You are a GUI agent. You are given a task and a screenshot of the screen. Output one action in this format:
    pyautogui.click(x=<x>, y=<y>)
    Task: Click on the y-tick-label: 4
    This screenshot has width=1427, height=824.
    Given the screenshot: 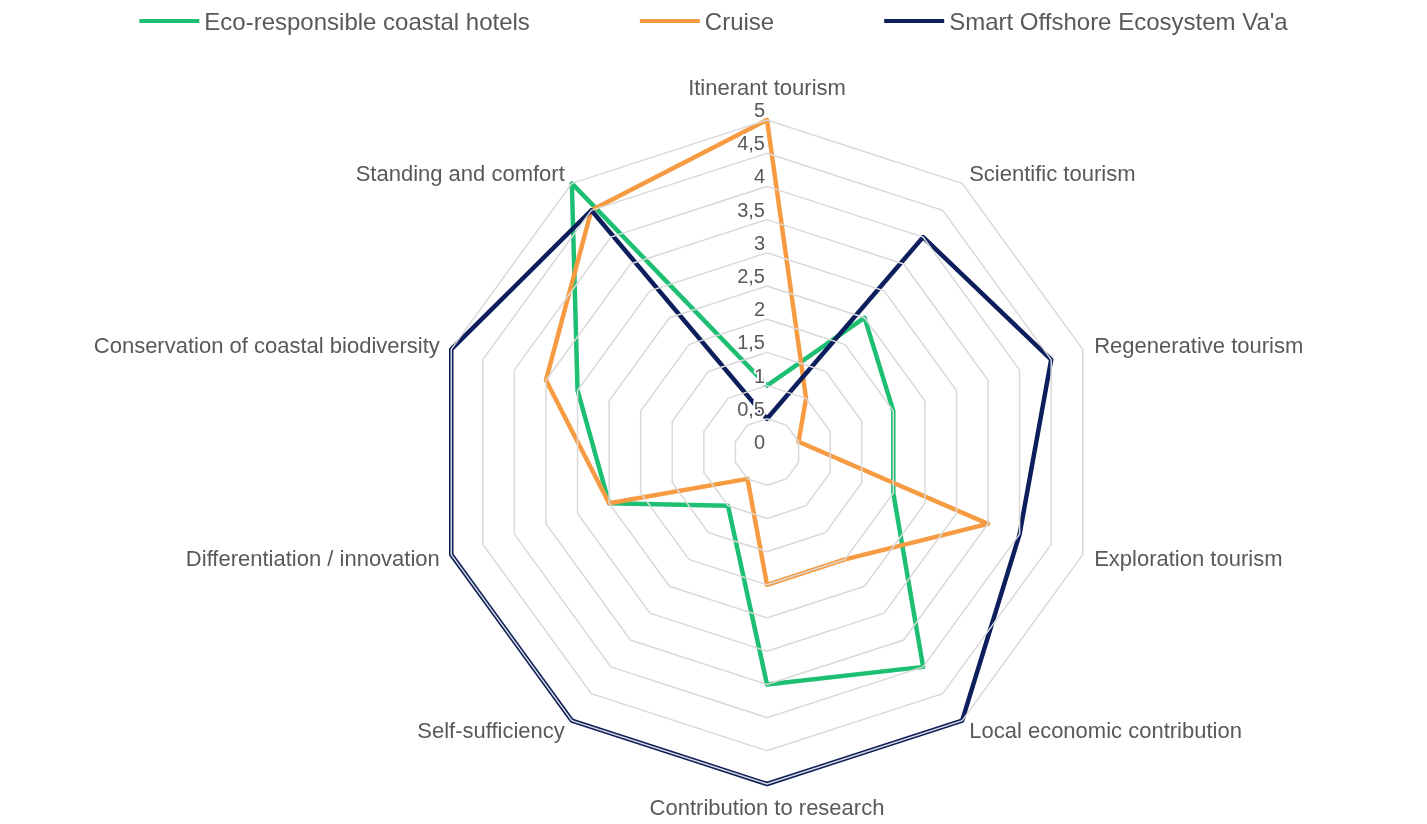 What is the action you would take?
    pyautogui.click(x=759, y=176)
    